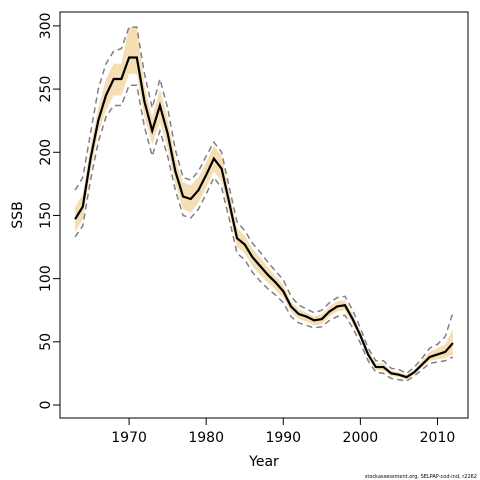 This screenshot has height=480, width=480. What do you see at coordinates (46, 26) in the screenshot?
I see `y-tick-label: 300` at bounding box center [46, 26].